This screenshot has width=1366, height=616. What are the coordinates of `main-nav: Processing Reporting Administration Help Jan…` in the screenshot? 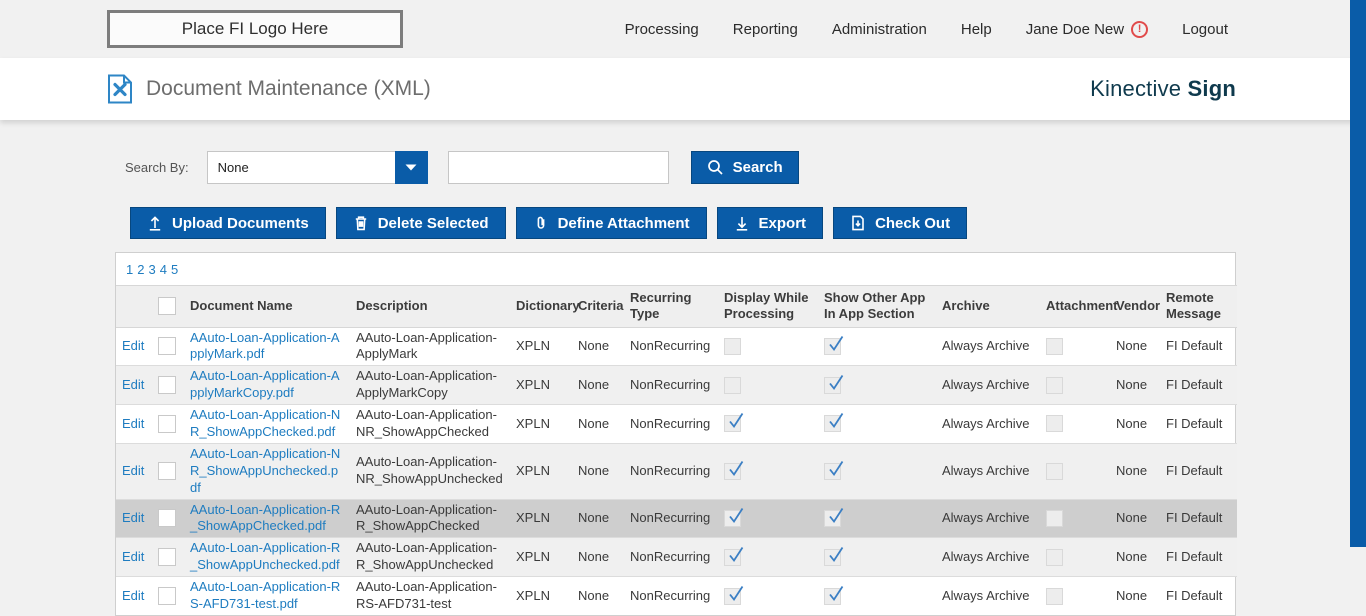 It's located at (926, 29).